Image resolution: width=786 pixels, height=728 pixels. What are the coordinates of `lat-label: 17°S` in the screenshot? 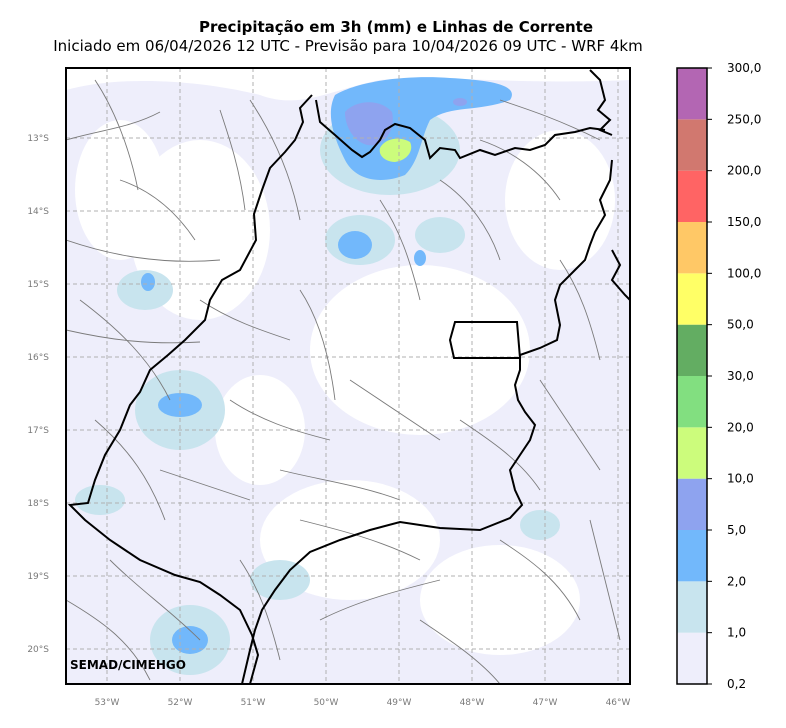 It's located at (38, 431).